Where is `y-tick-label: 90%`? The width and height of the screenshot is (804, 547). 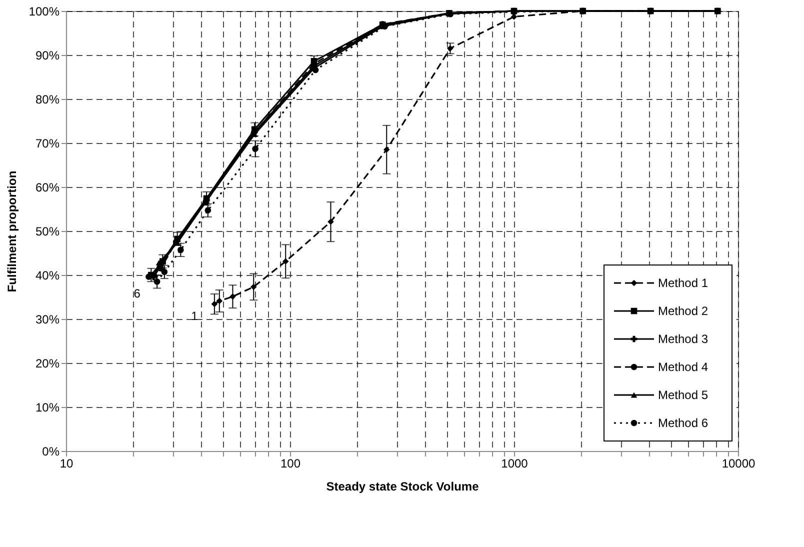
y-tick-label: 90% is located at coordinates (47, 55).